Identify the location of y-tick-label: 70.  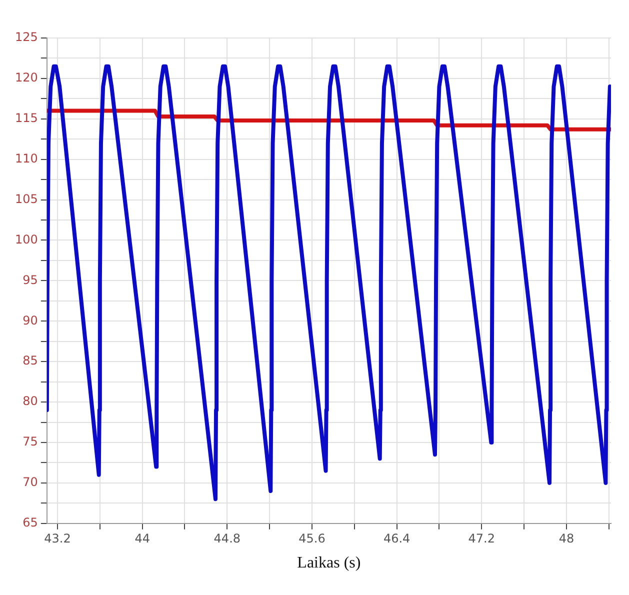
(30, 482).